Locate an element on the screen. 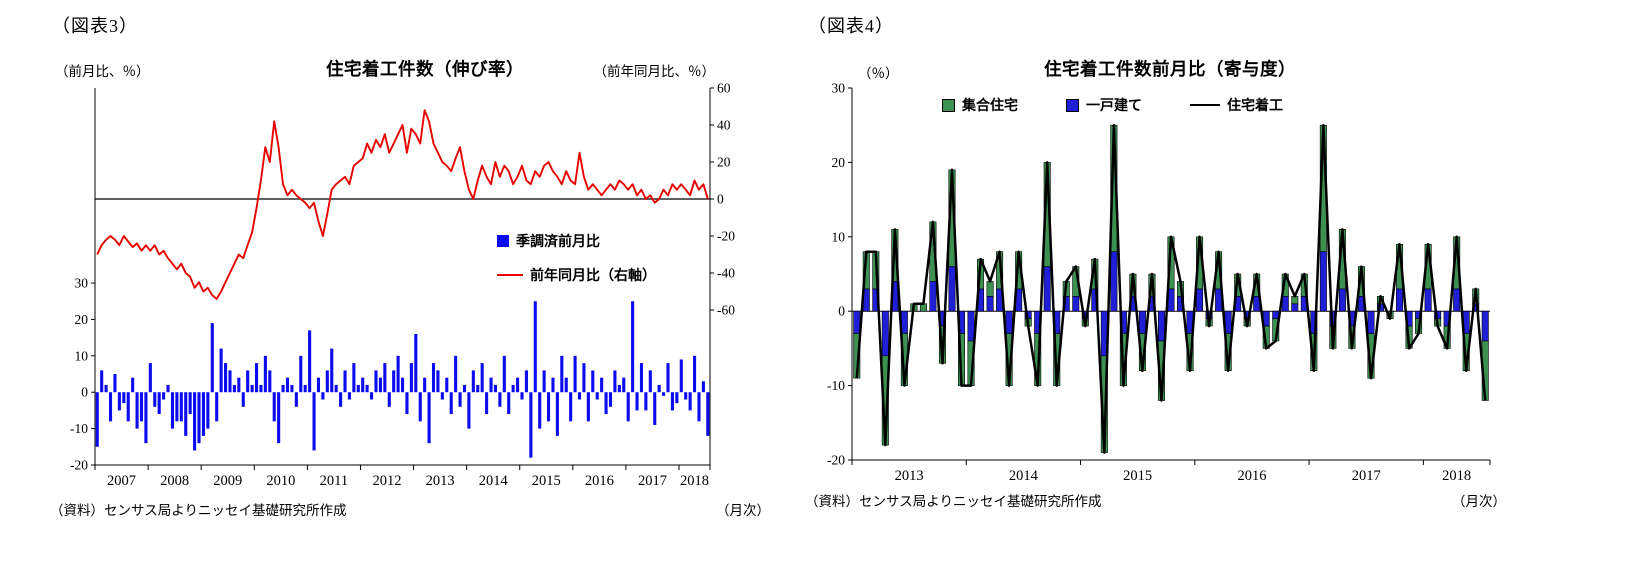 The image size is (1645, 580). right-tick-label: 0 is located at coordinates (720, 198).